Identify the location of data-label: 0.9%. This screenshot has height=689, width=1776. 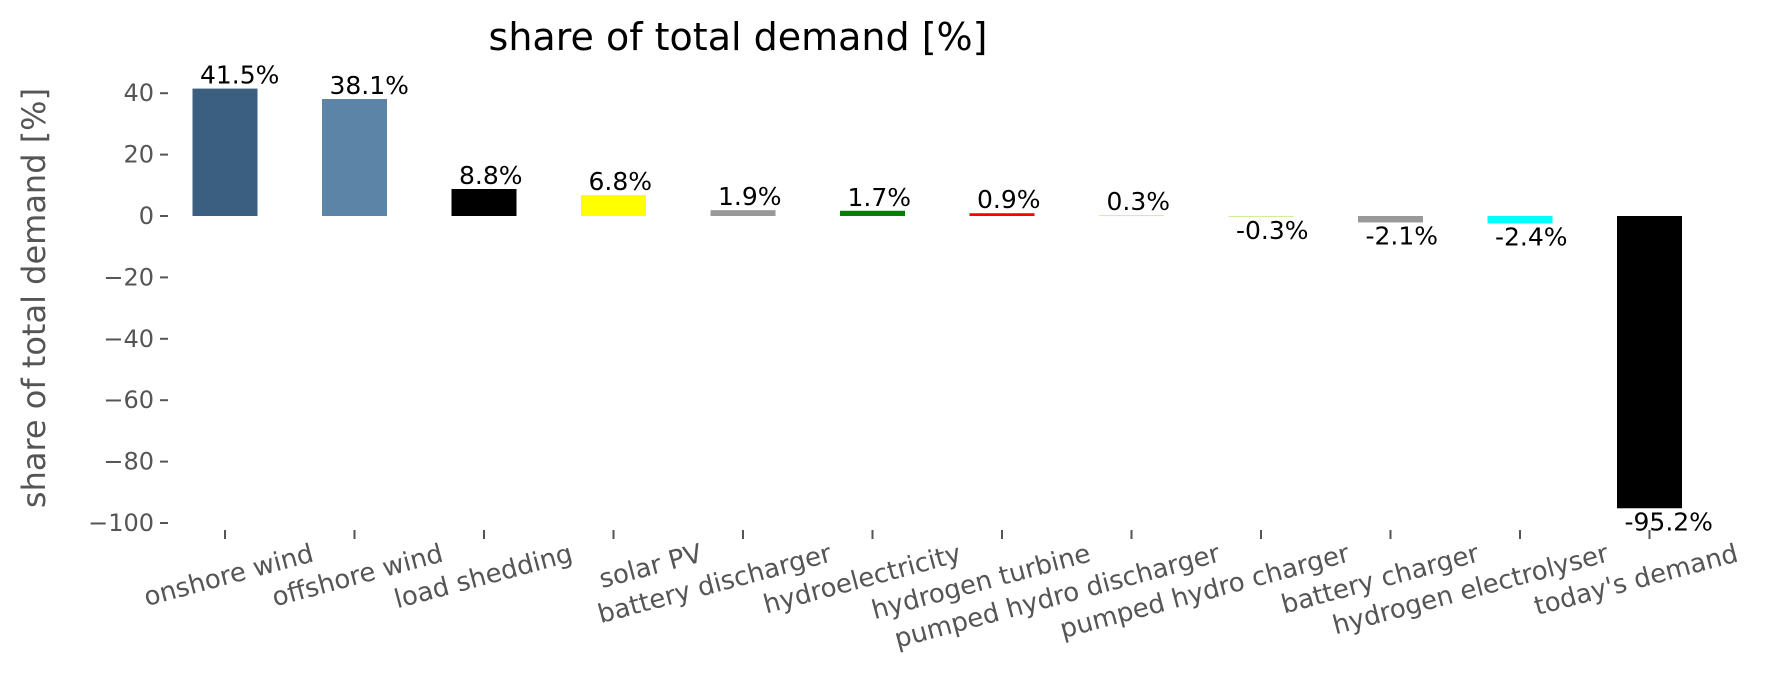
(1009, 199).